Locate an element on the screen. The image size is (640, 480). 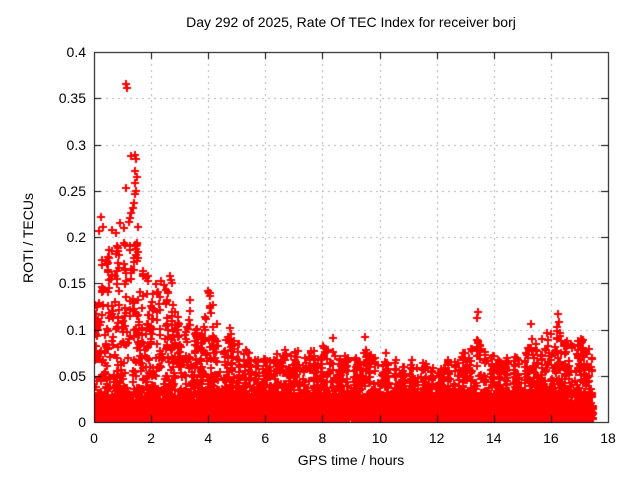
x-tick-label: 12 is located at coordinates (436, 438).